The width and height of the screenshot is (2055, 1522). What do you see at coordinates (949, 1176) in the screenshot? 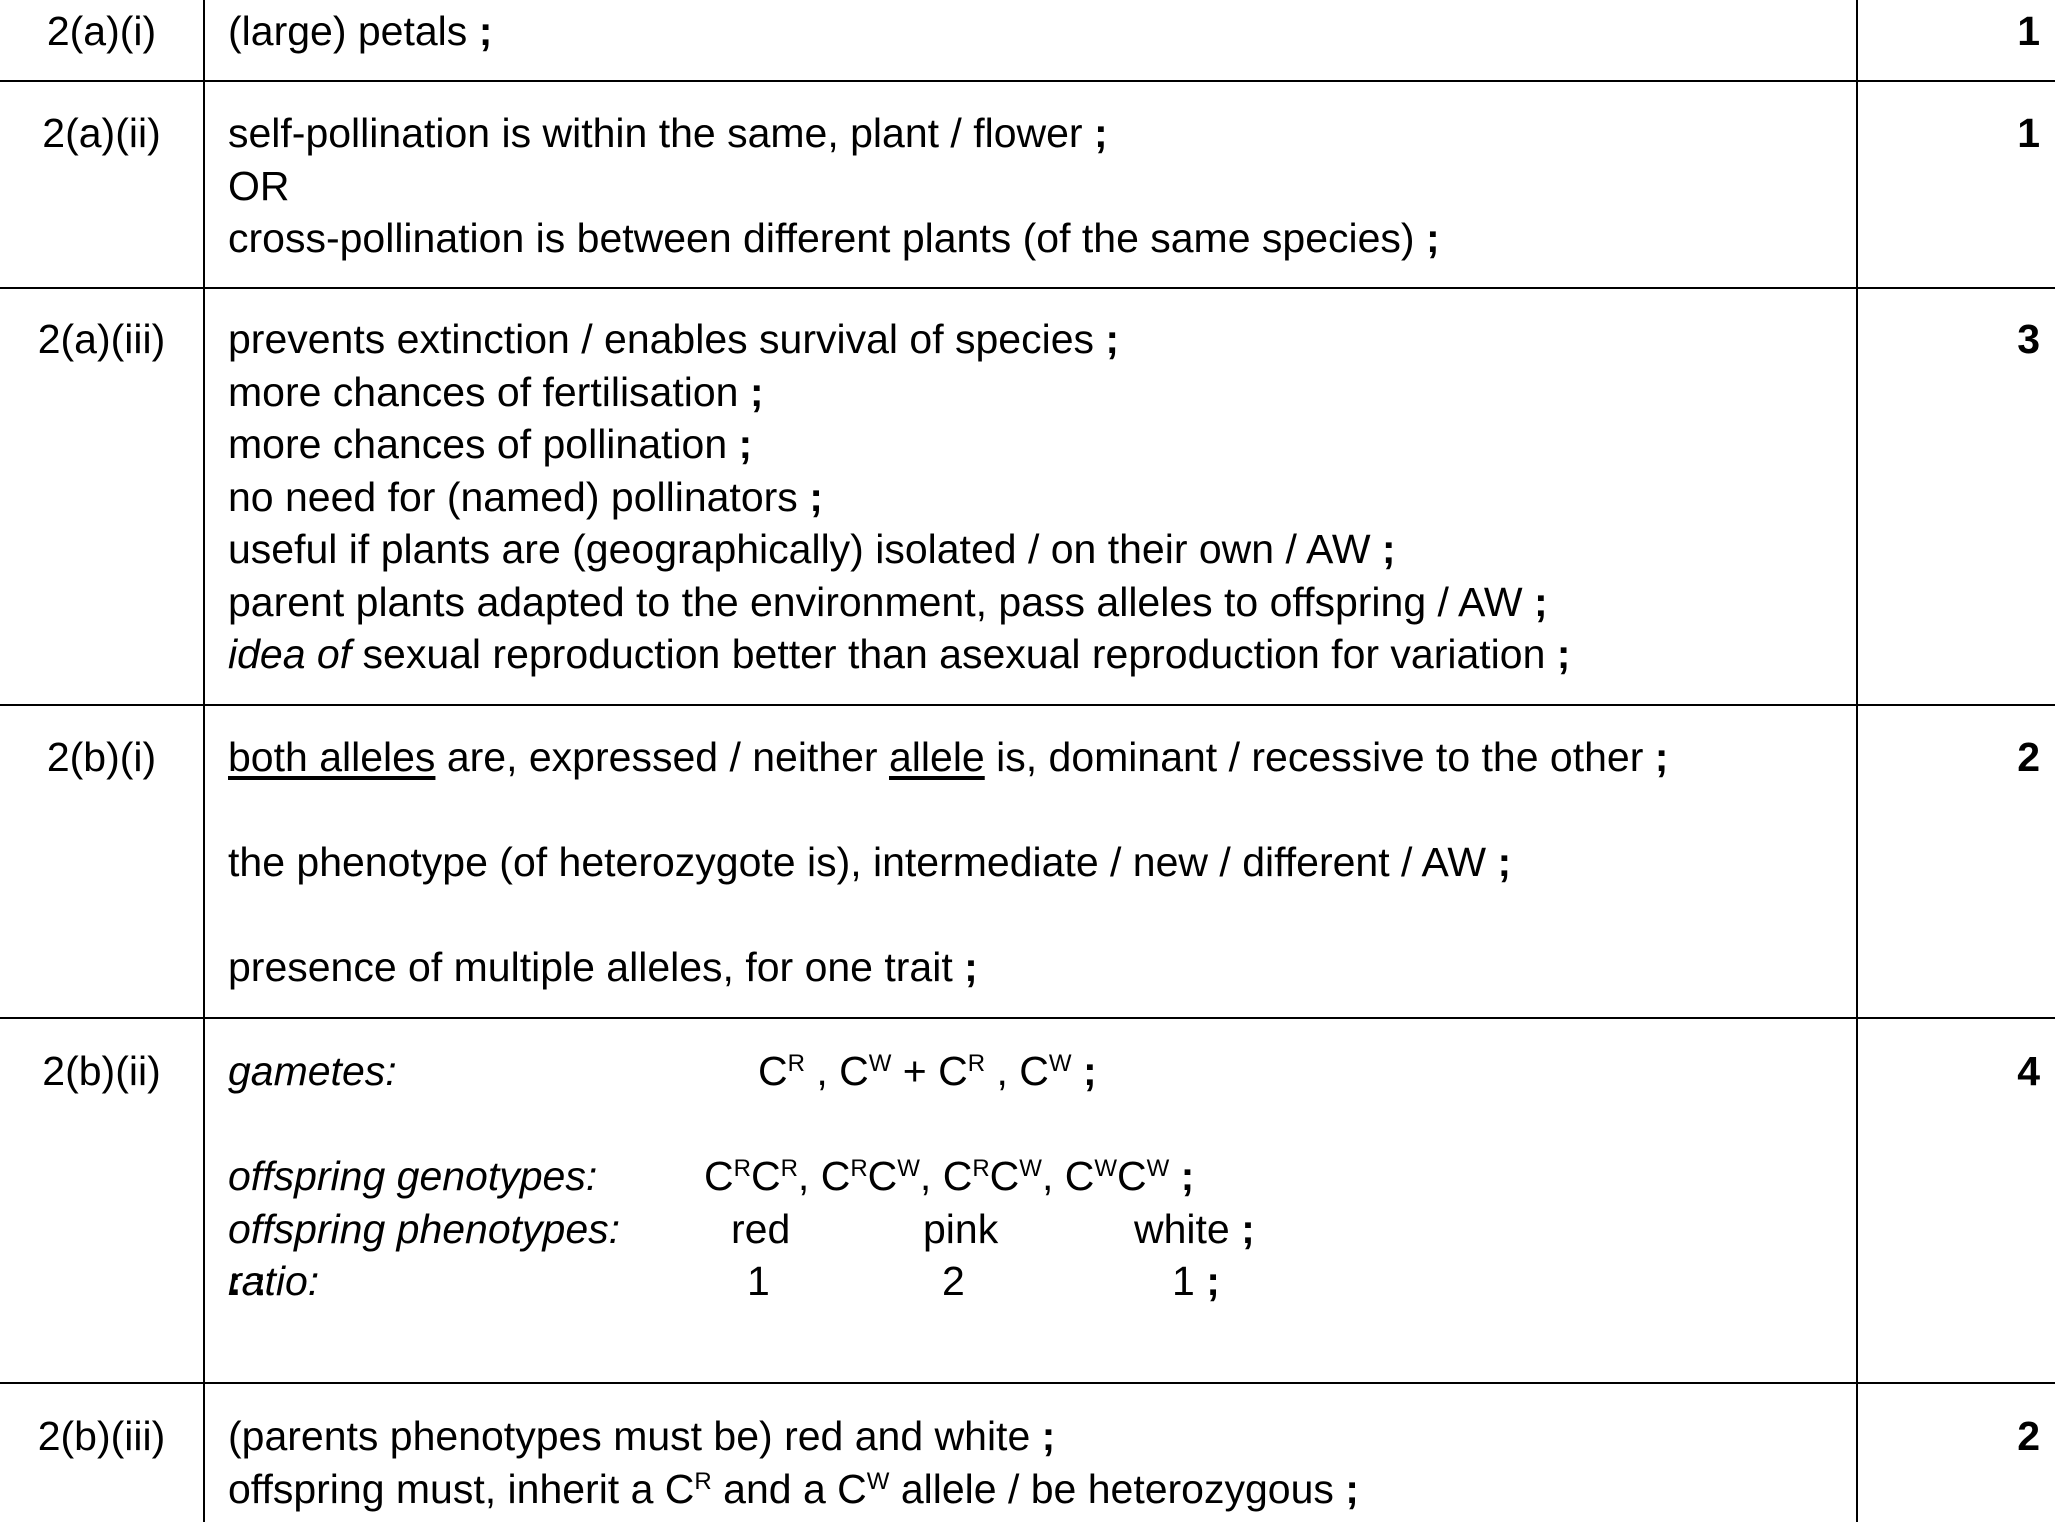
I see `genotypes-value: CRCR, CRCW, CRCW, CWCW ;` at bounding box center [949, 1176].